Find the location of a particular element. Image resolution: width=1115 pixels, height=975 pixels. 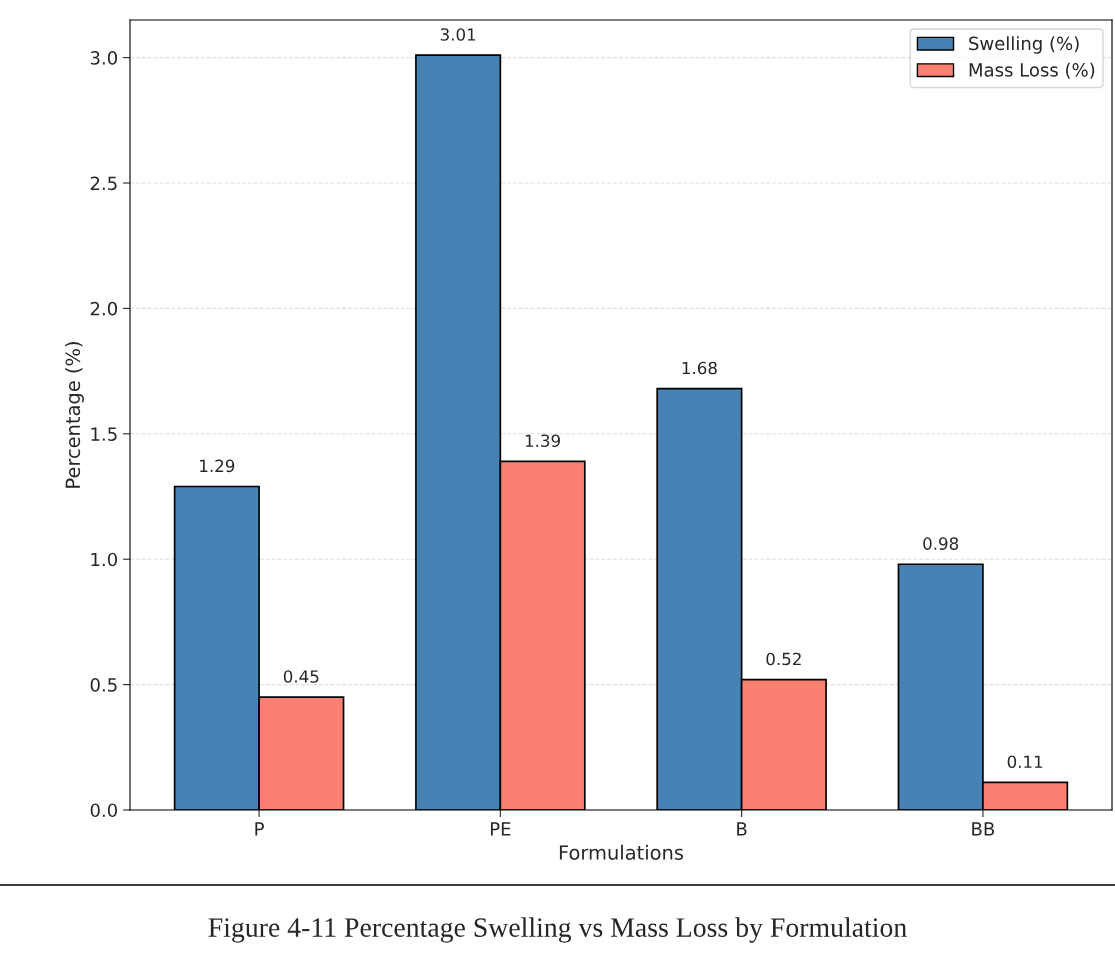

data-label: 0.98 is located at coordinates (941, 543).